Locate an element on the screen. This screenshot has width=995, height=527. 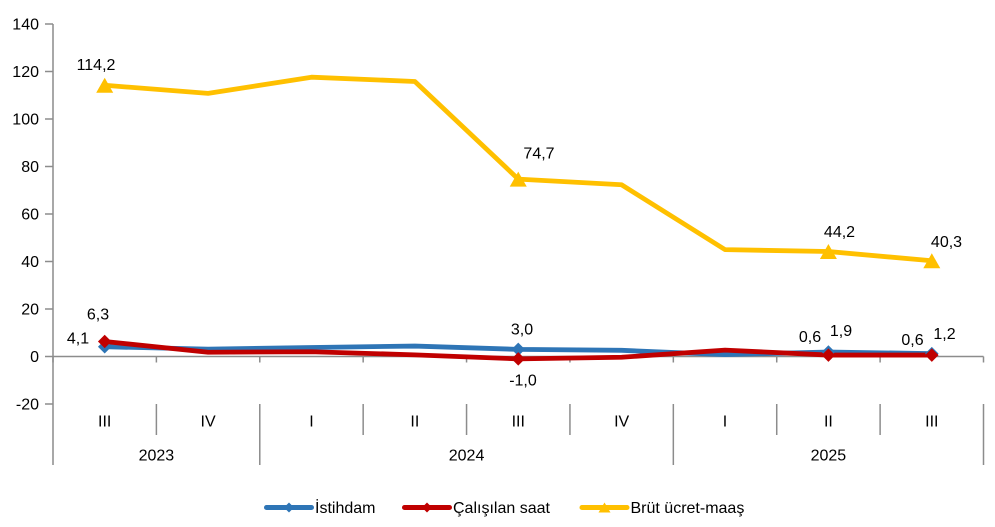
year-label: 2023 is located at coordinates (157, 456).